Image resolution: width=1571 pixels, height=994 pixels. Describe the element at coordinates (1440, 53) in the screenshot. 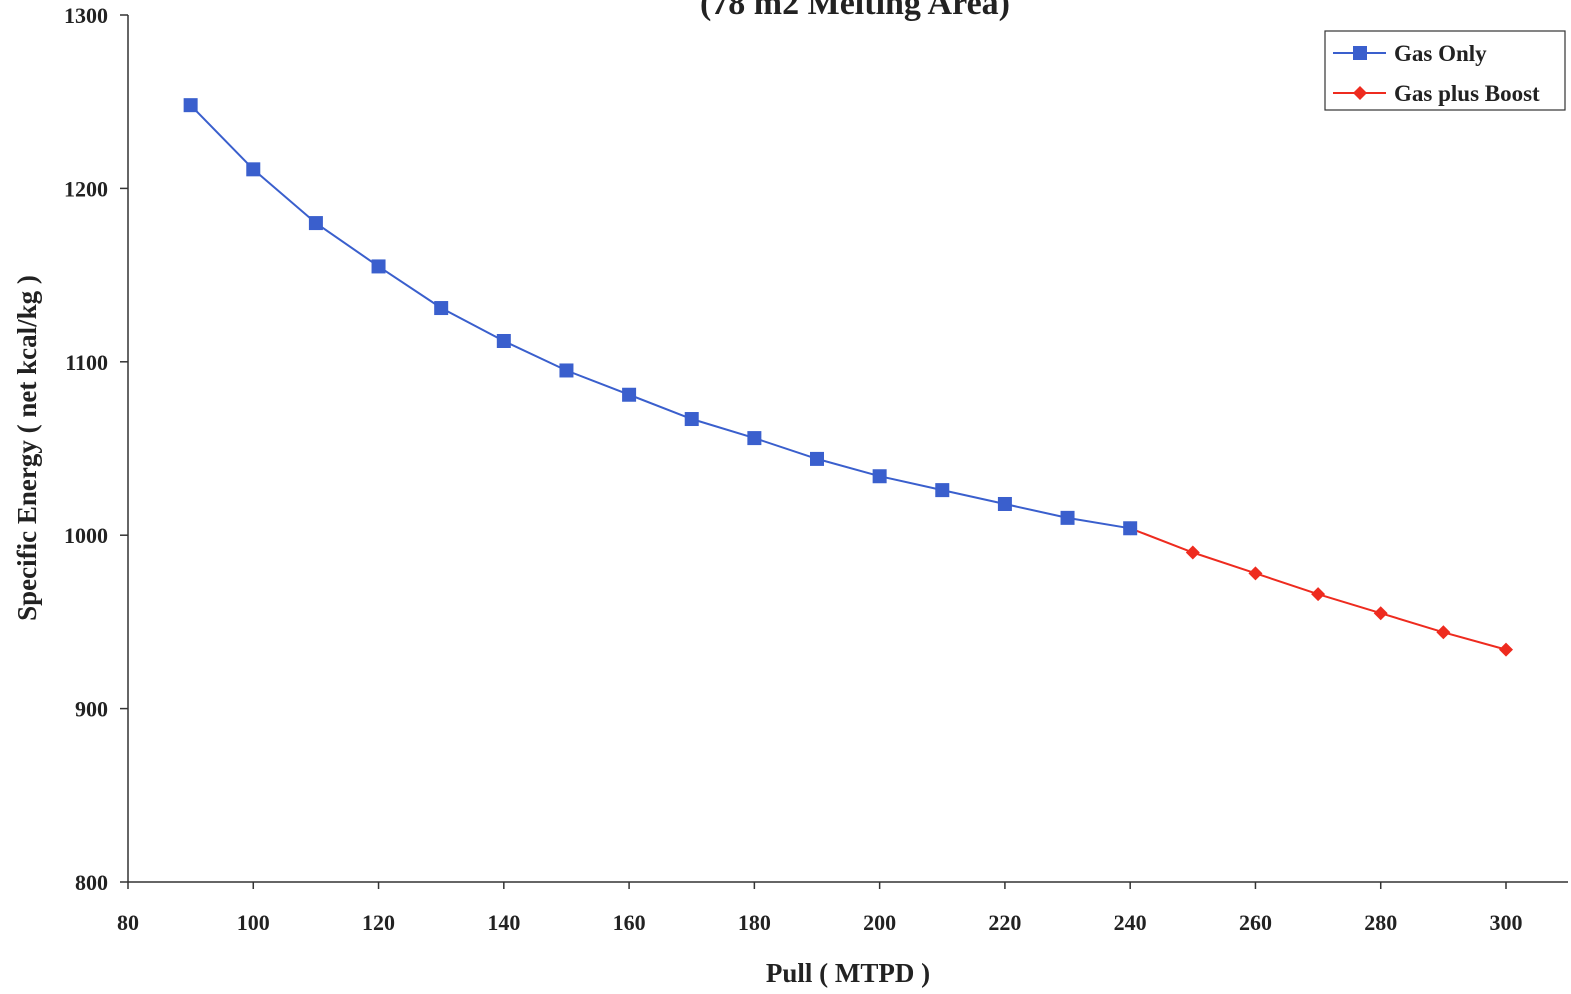

I see `legend-label: Gas Only` at that location.